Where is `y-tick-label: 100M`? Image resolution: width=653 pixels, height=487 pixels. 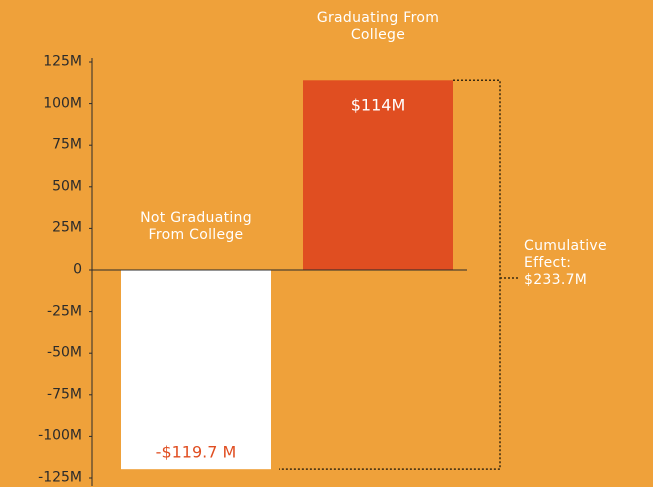
y-tick-label: 100M is located at coordinates (62, 103).